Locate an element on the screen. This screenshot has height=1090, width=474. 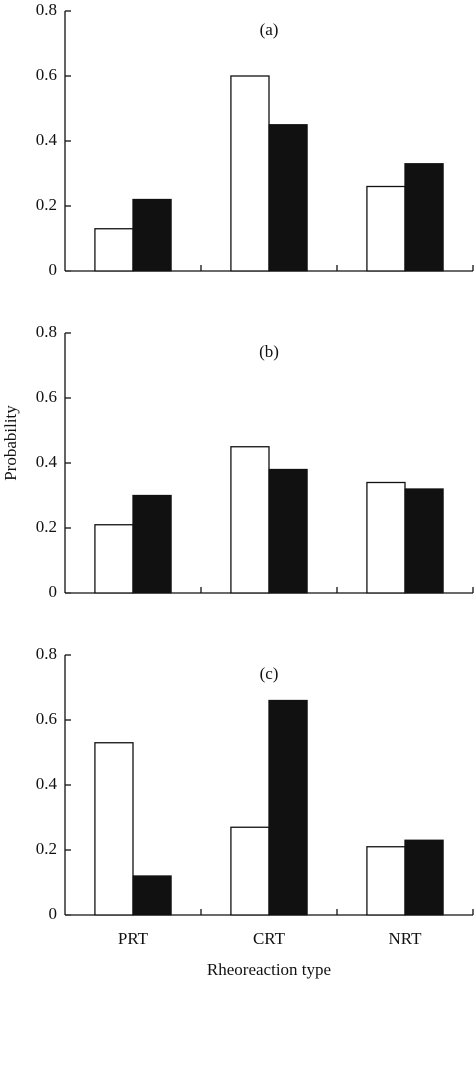
x-tick-label: NRT is located at coordinates (406, 938).